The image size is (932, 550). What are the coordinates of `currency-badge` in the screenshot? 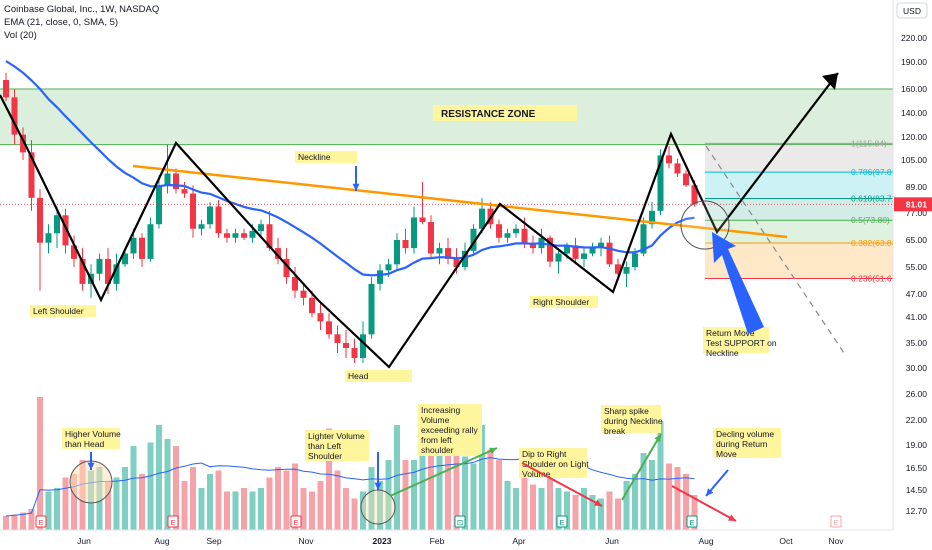 It's located at (912, 10).